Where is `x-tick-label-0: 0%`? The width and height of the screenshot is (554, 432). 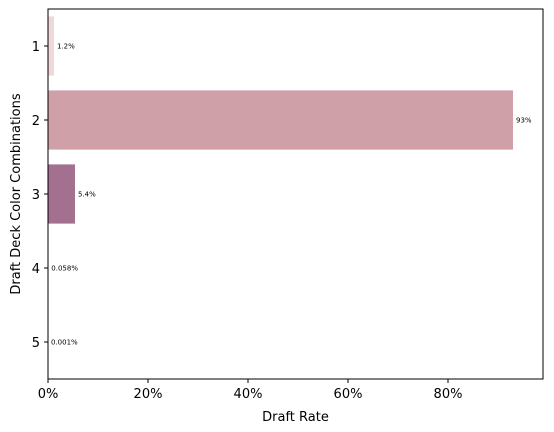 x-tick-label-0: 0% is located at coordinates (48, 394).